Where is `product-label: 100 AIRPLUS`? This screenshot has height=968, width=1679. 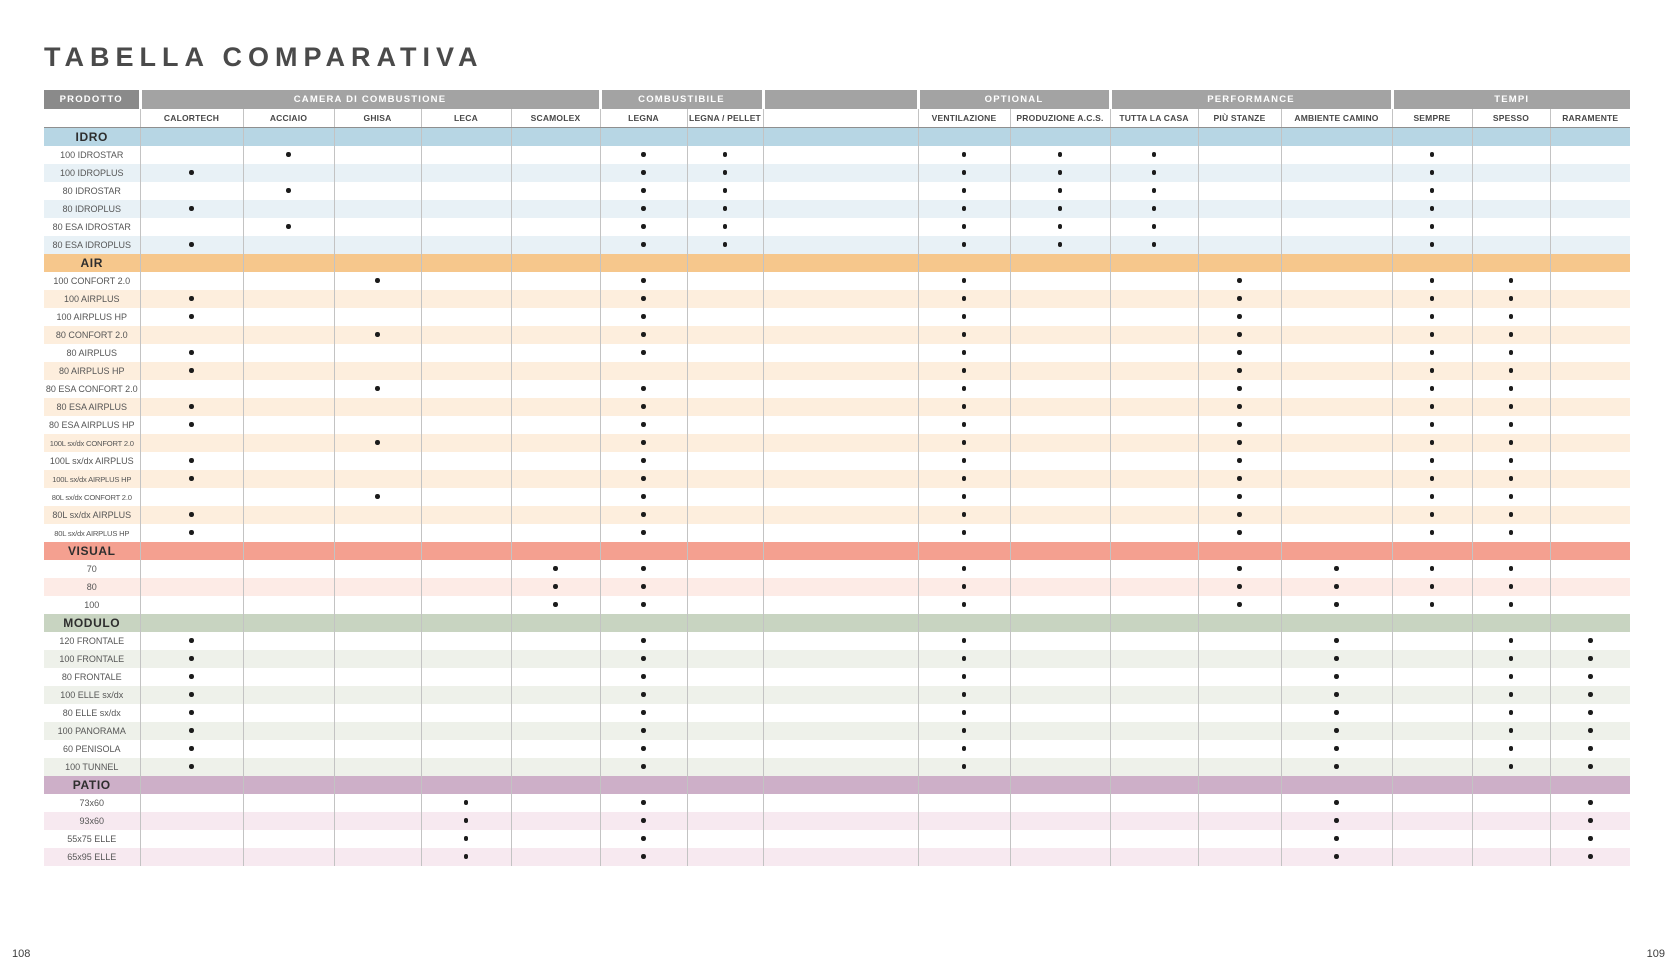
product-label: 100 AIRPLUS is located at coordinates (92, 299).